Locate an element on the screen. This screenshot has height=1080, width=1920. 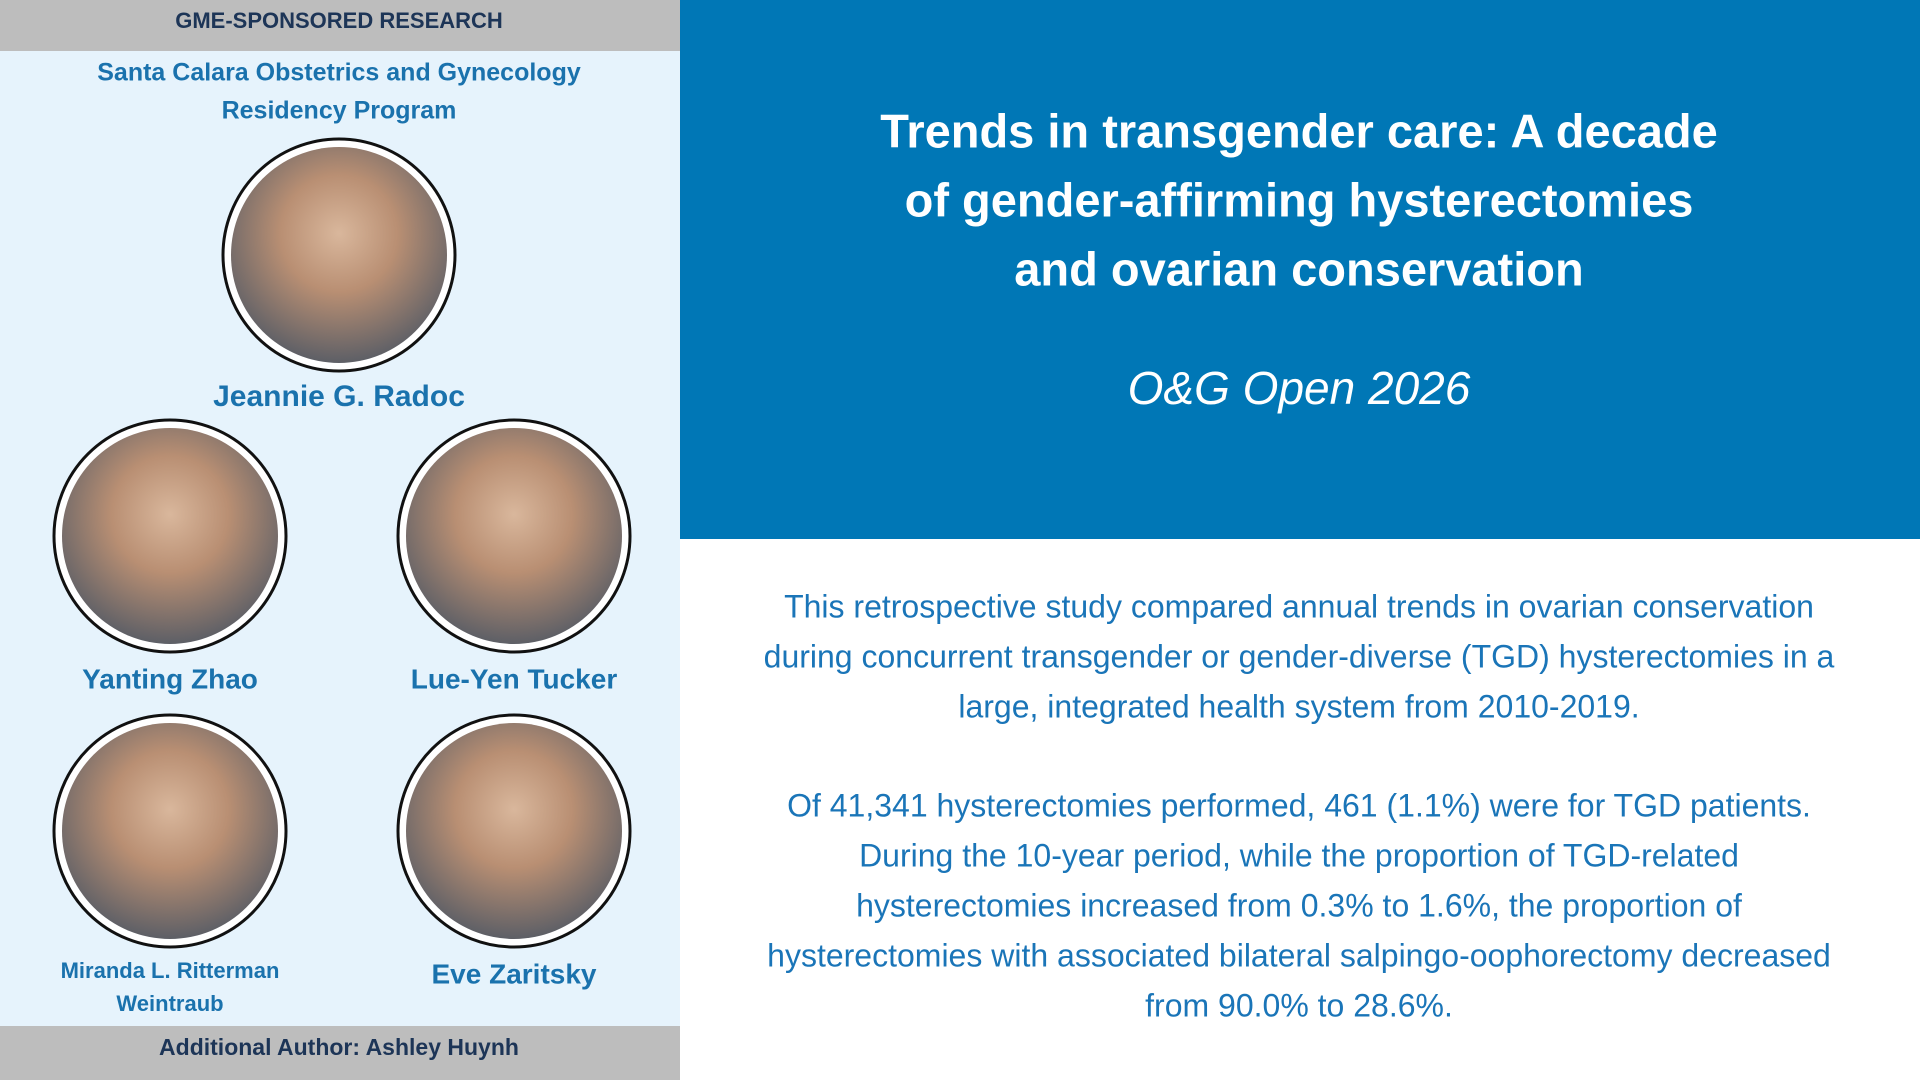
top-bar is located at coordinates (340, 25).